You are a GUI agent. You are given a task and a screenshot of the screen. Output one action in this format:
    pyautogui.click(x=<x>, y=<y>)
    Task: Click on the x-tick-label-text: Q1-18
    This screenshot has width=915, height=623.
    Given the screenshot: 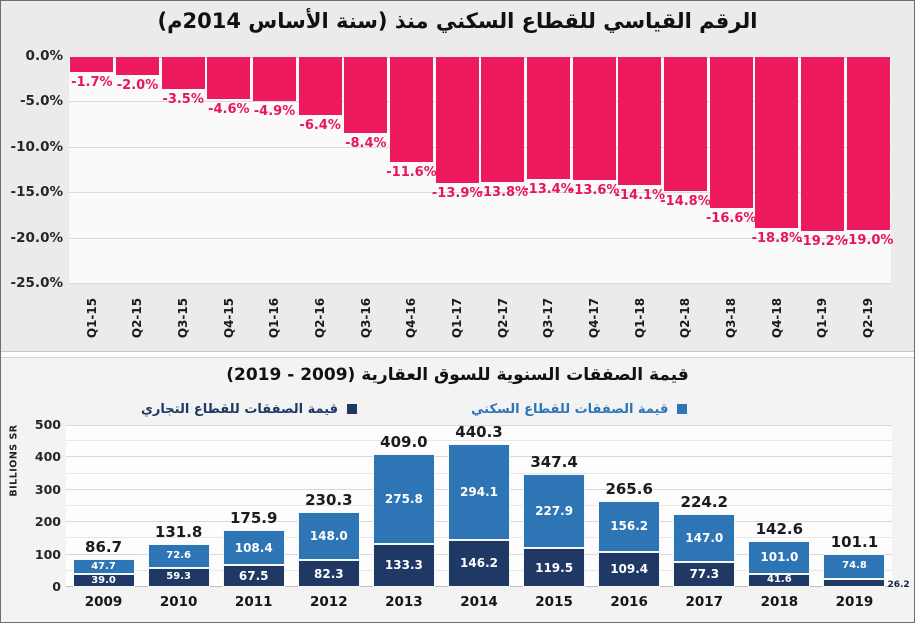 What is the action you would take?
    pyautogui.click(x=639, y=318)
    